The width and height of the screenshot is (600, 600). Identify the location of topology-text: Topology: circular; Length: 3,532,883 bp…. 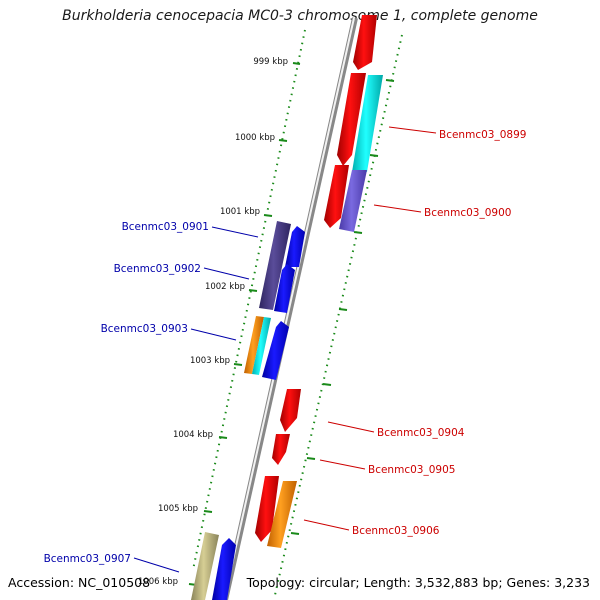
(418, 582).